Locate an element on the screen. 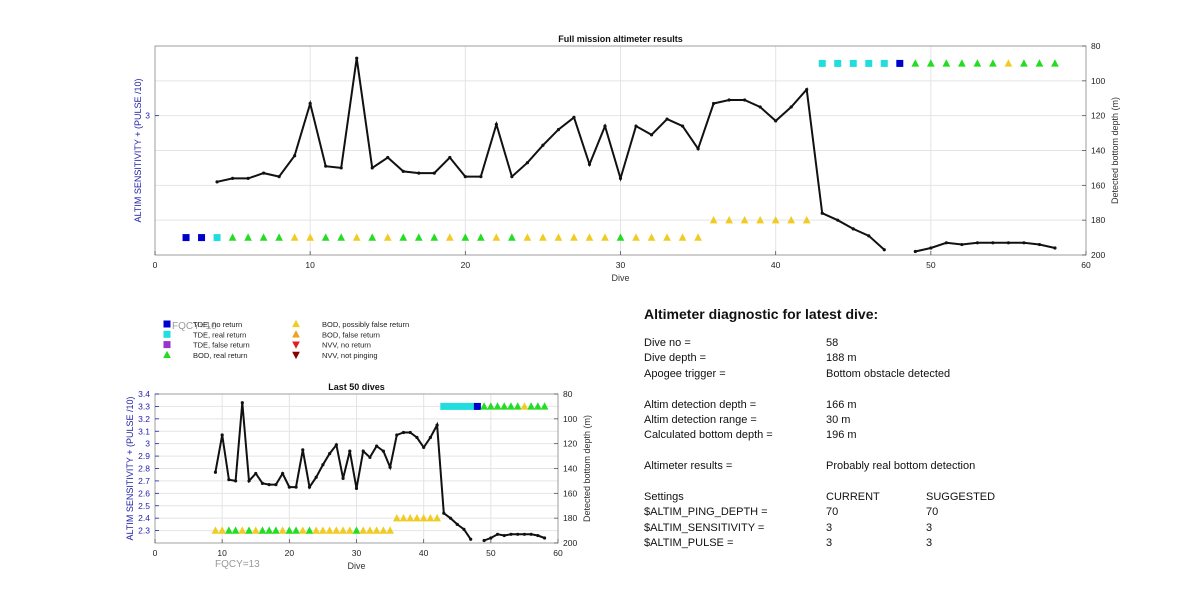 The width and height of the screenshot is (1200, 611). setting-current: 3 is located at coordinates (829, 527).